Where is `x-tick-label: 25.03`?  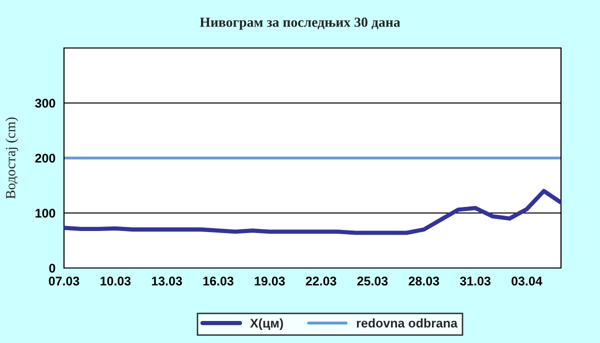 x-tick-label: 25.03 is located at coordinates (372, 281).